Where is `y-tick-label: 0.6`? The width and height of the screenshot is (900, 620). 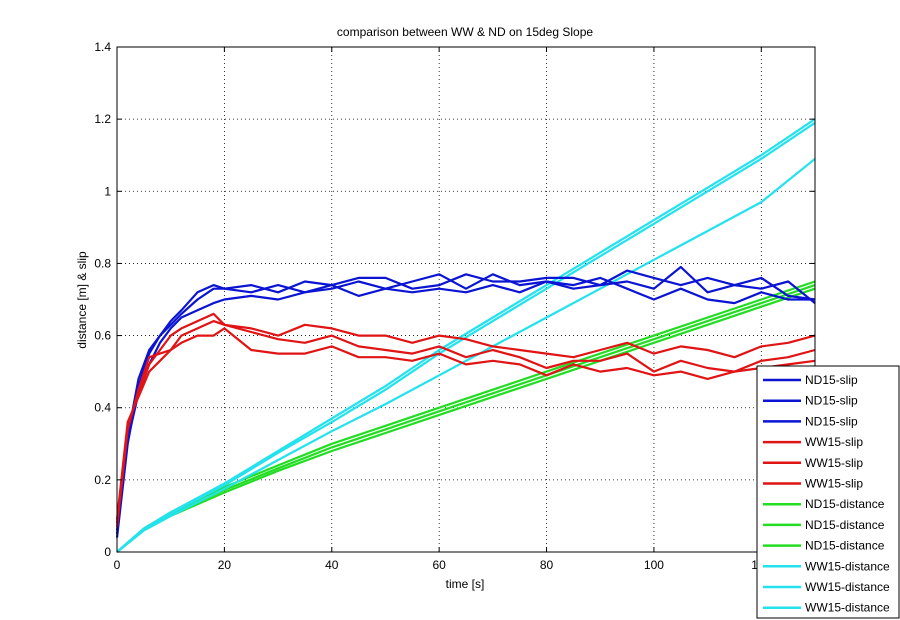 y-tick-label: 0.6 is located at coordinates (102, 336).